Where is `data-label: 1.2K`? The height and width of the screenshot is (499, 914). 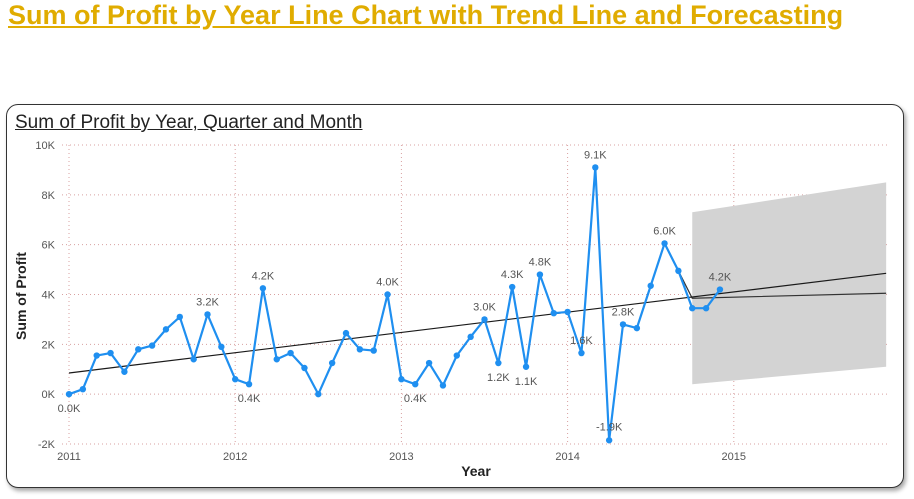 data-label: 1.2K is located at coordinates (498, 378).